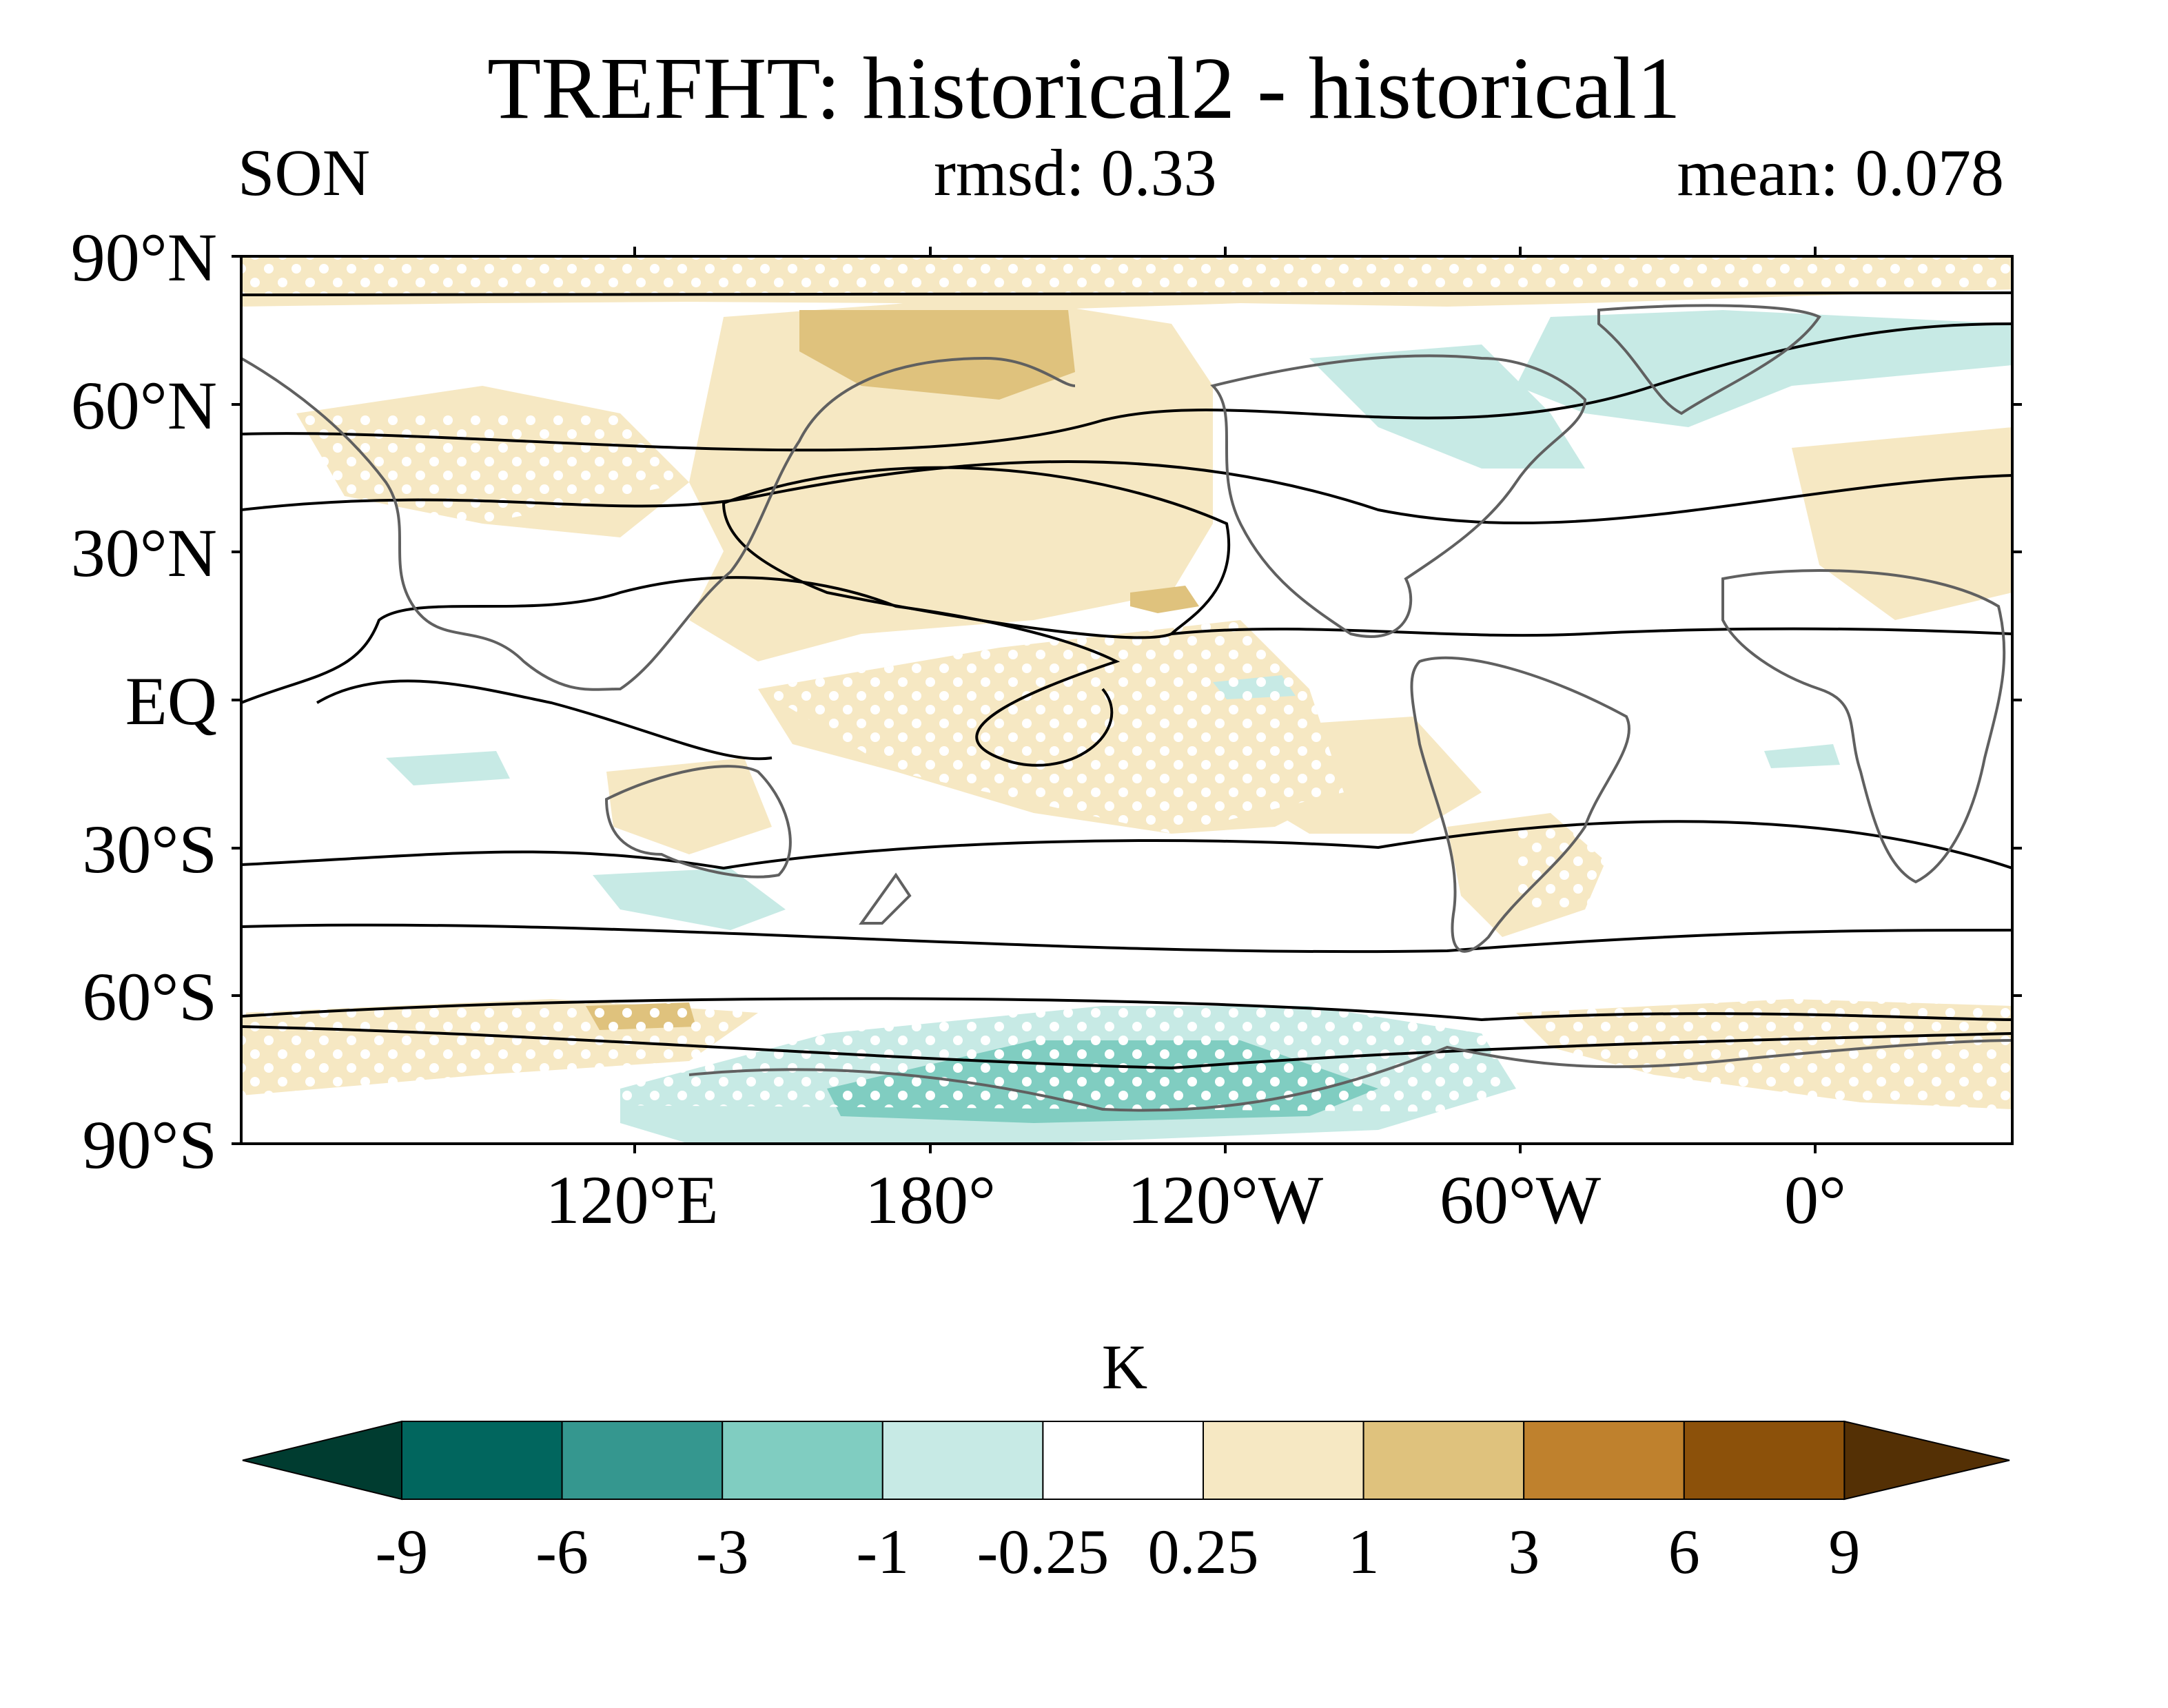 Image resolution: width=2168 pixels, height=1708 pixels. What do you see at coordinates (144, 405) in the screenshot?
I see `lat-label-60n: 60°N` at bounding box center [144, 405].